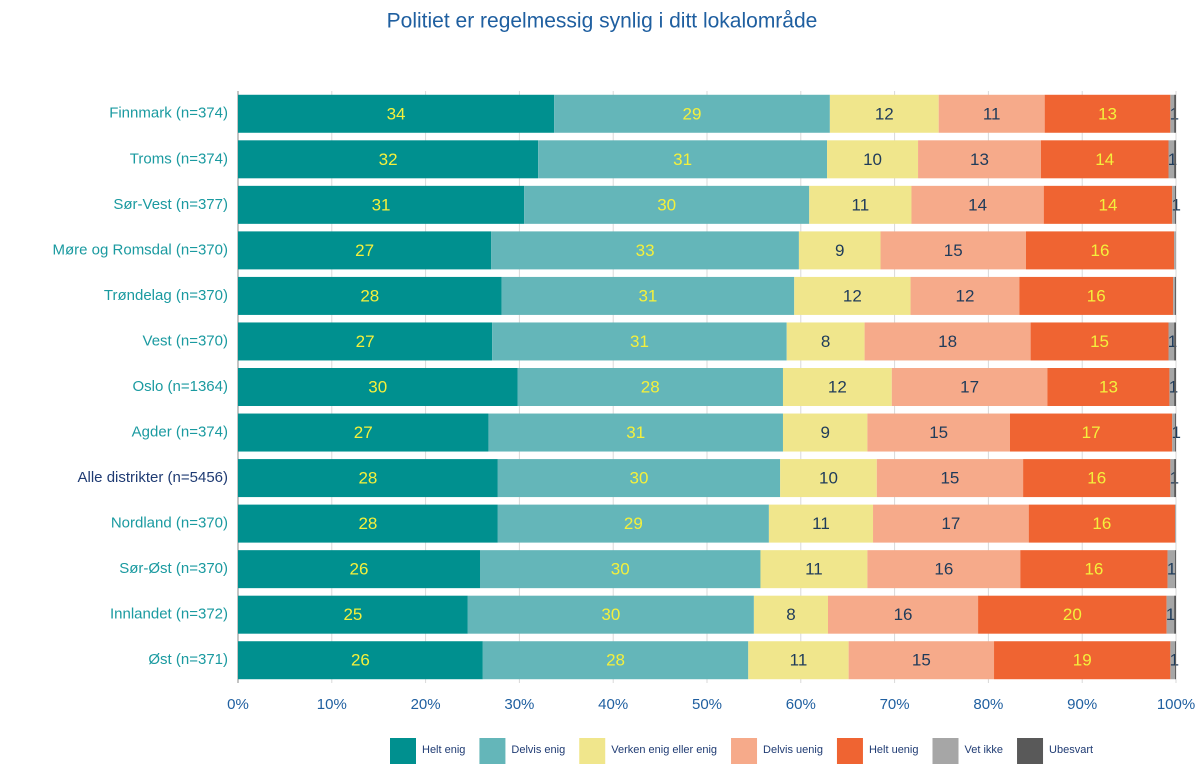 The height and width of the screenshot is (764, 1204). I want to click on legend-label: Ubesvart, so click(1071, 750).